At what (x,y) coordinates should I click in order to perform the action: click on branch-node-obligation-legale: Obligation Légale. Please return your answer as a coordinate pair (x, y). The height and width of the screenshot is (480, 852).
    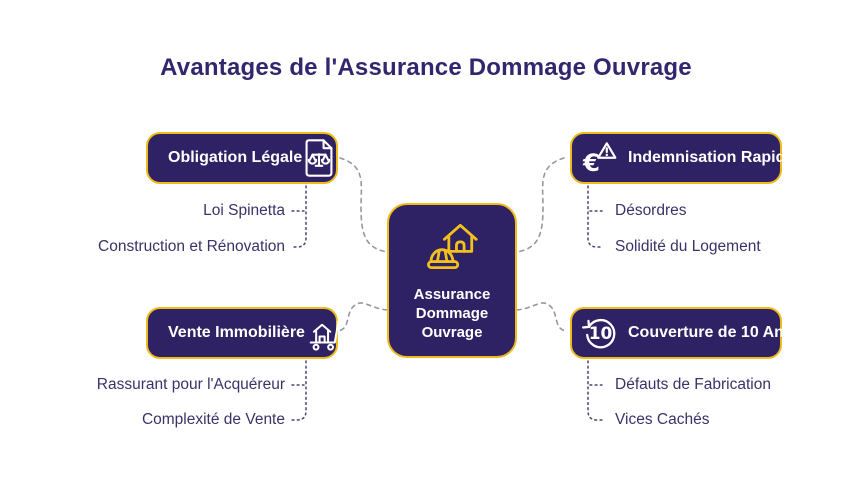
    Looking at the image, I should click on (242, 158).